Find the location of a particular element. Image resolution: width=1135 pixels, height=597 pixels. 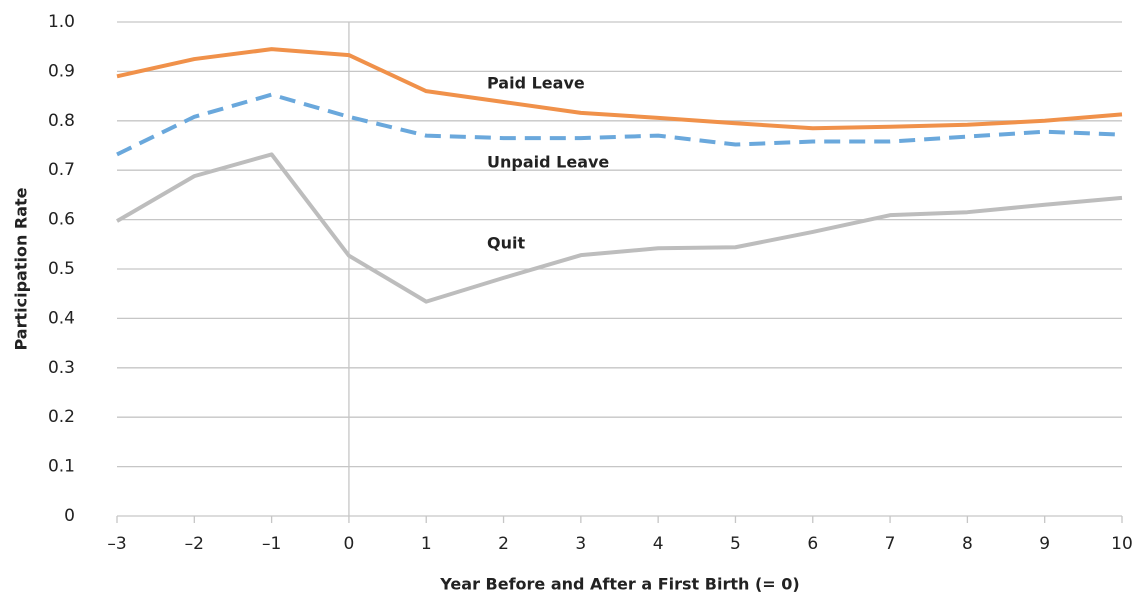

series-label: Quit is located at coordinates (506, 243).